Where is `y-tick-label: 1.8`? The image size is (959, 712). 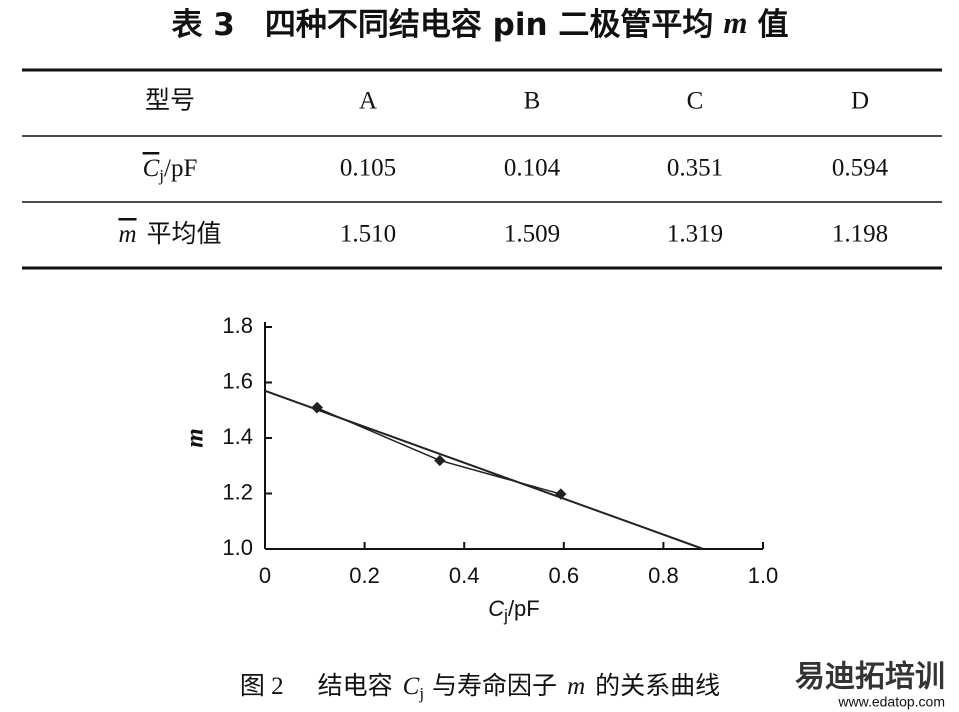 y-tick-label: 1.8 is located at coordinates (237, 325).